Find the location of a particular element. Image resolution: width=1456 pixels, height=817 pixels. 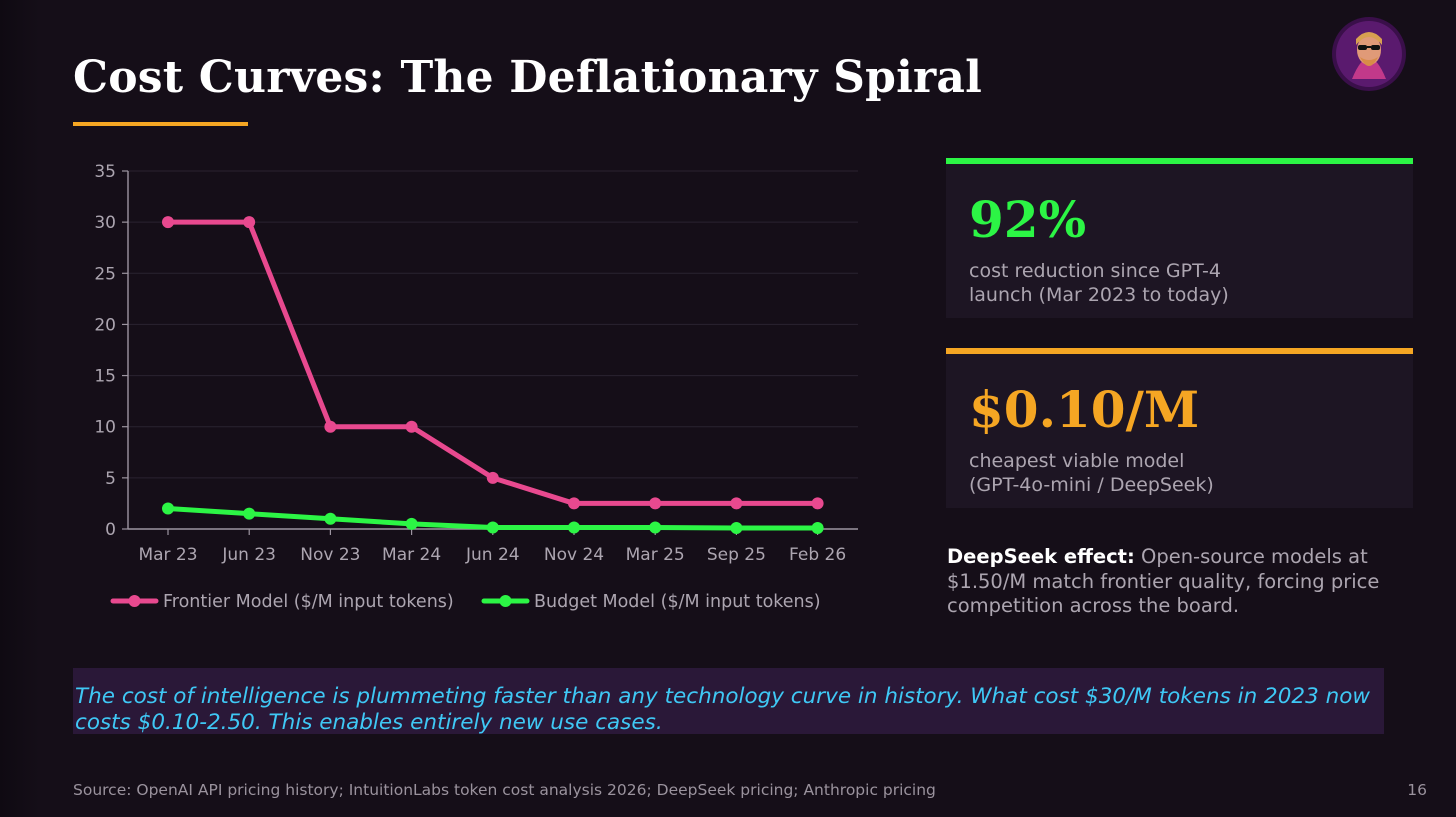

stat-value: $0.10/M is located at coordinates (1084, 409).